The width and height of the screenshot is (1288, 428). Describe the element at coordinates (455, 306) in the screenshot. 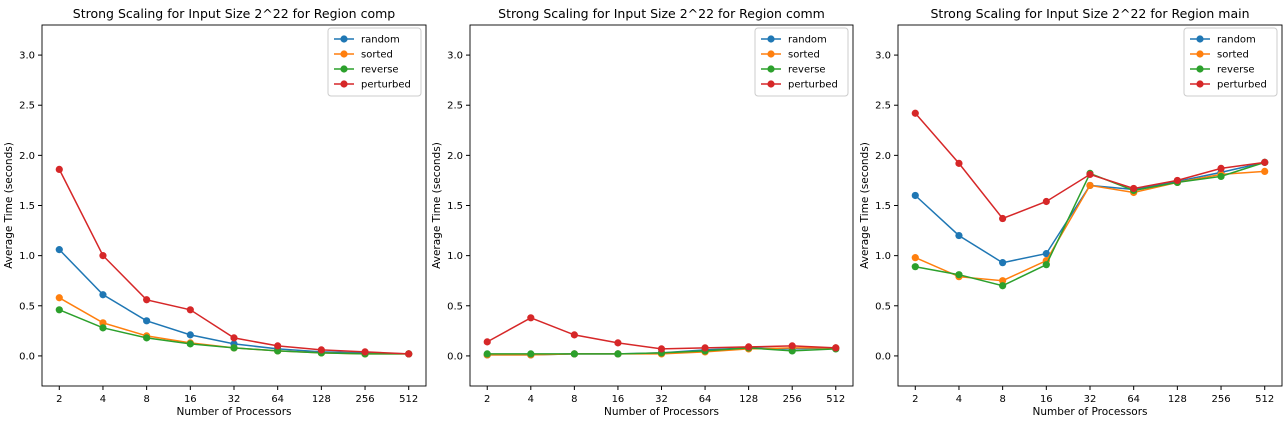

I see `y-tick-label: 0.5` at that location.